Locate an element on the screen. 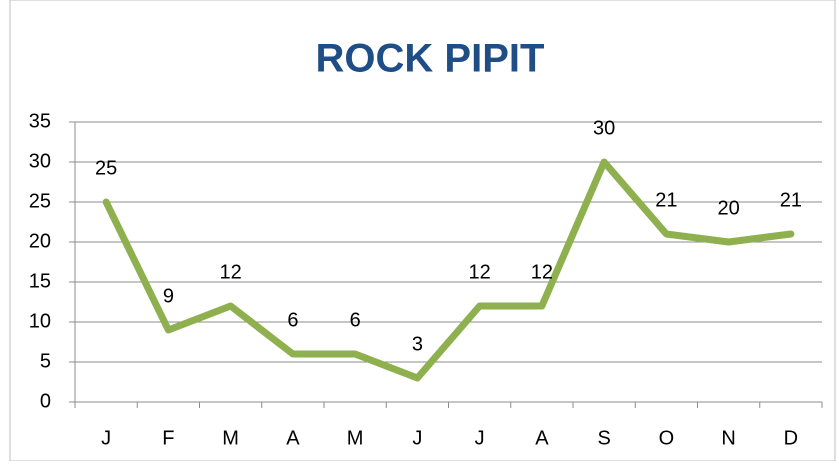  x-tick-label: D is located at coordinates (791, 438).